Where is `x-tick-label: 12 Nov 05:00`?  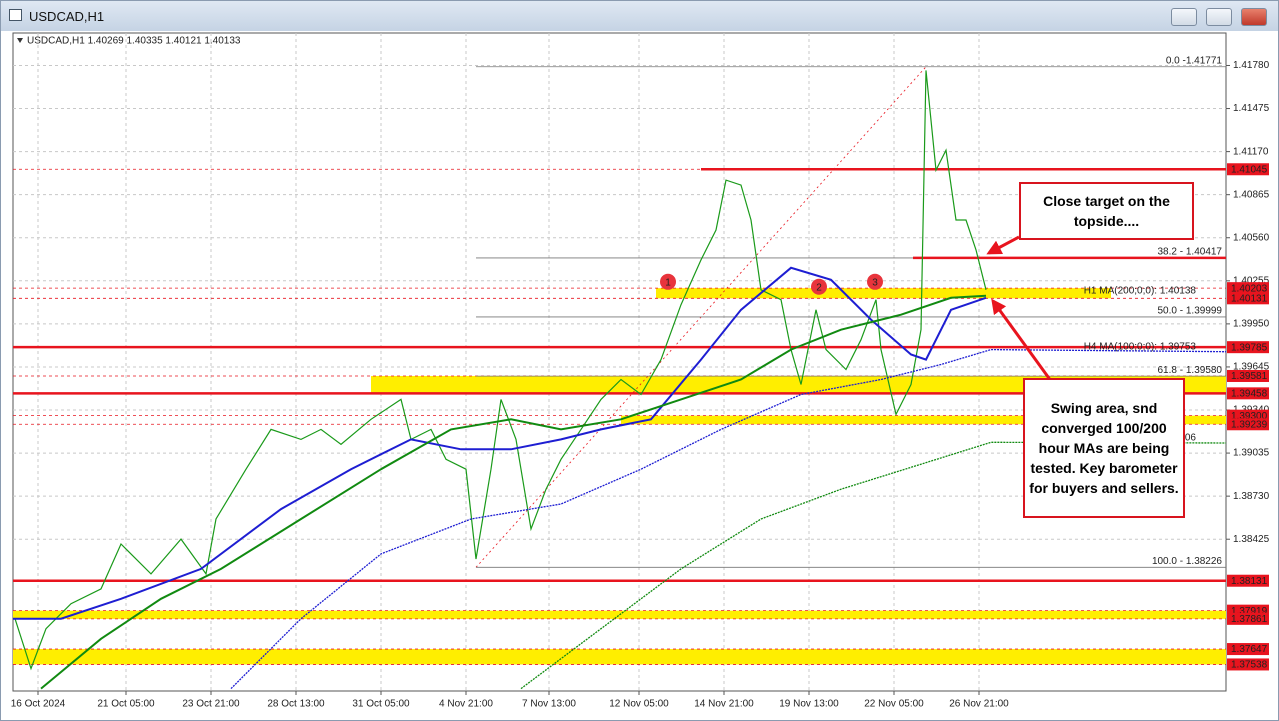
x-tick-label: 12 Nov 05:00 is located at coordinates (639, 704).